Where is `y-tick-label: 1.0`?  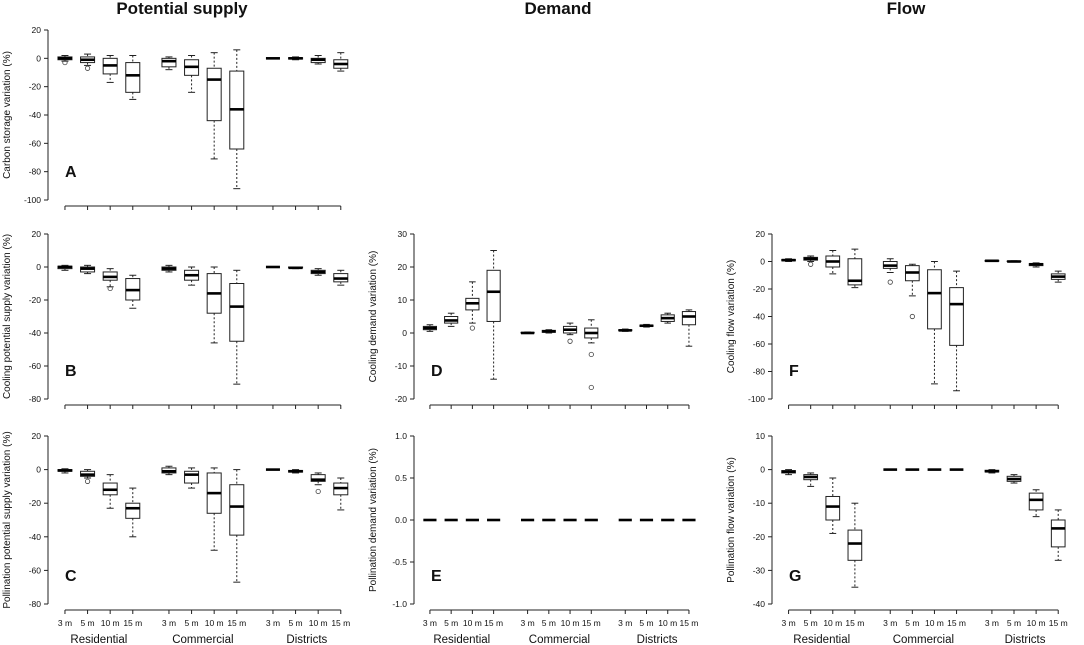
y-tick-label: 1.0 is located at coordinates (401, 436).